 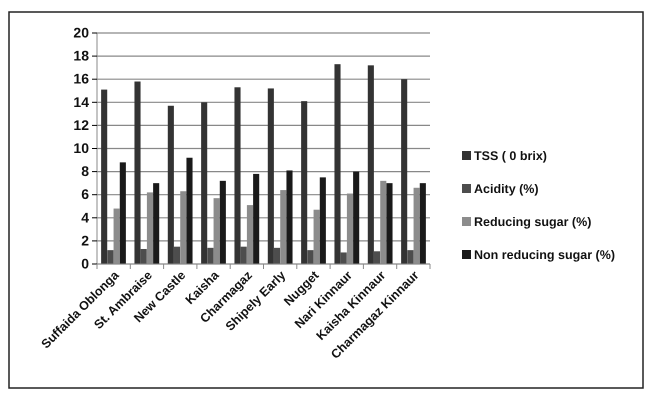 What do you see at coordinates (85, 194) in the screenshot?
I see `y-tick-label: 6` at bounding box center [85, 194].